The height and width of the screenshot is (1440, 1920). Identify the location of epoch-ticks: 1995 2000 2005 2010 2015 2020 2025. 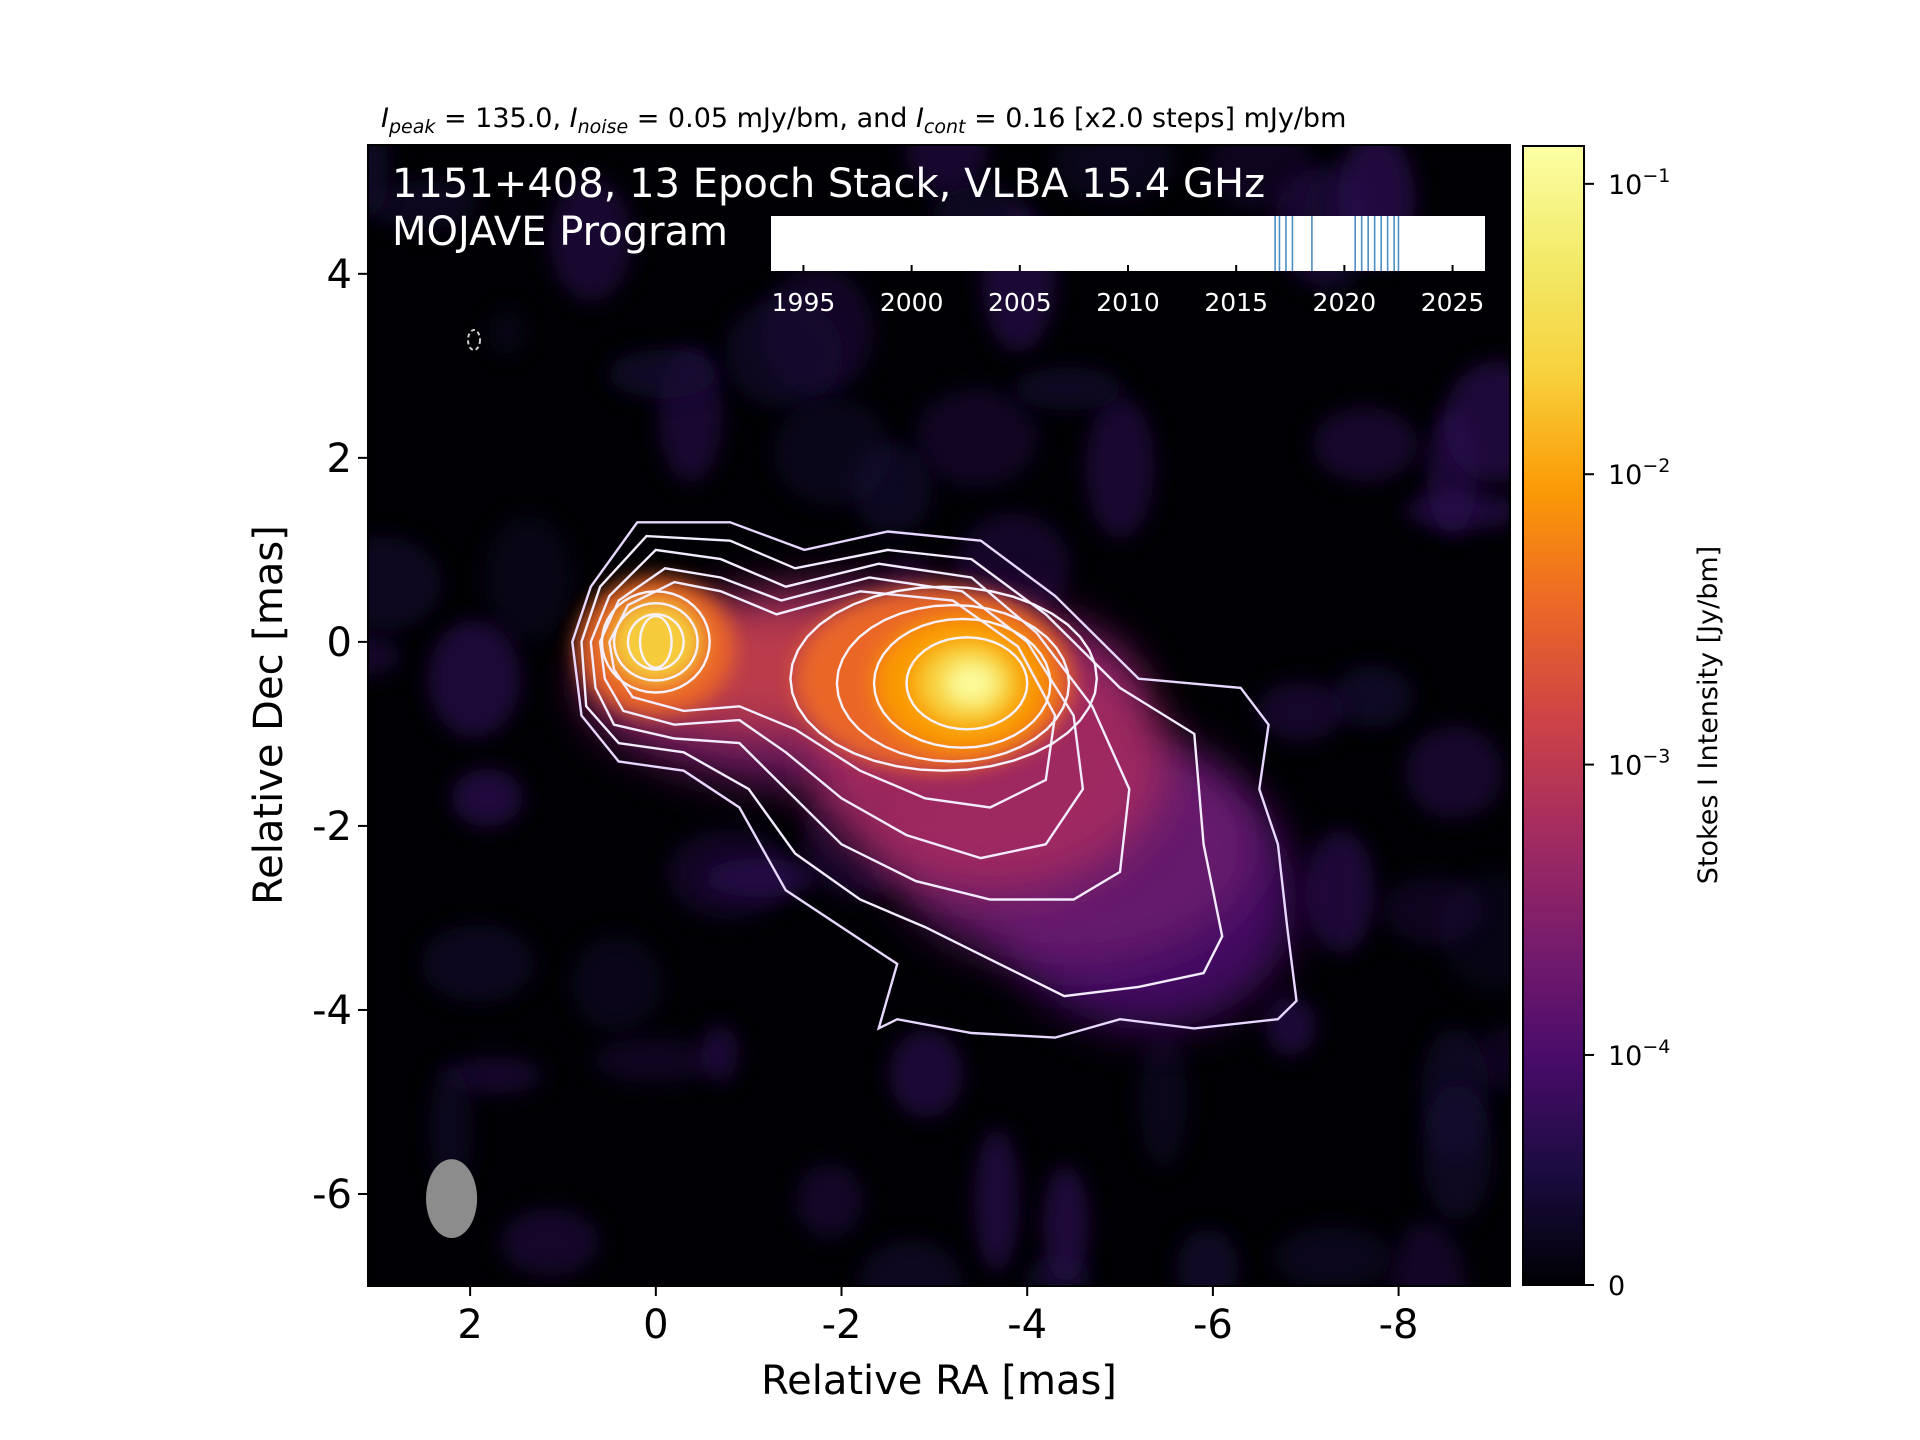
(1128, 291).